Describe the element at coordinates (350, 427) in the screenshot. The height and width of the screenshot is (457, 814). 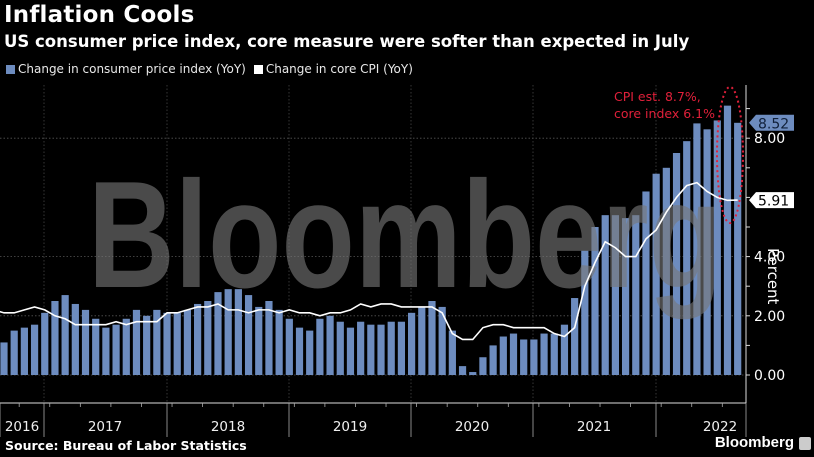
I see `x-tick-label: 2019` at that location.